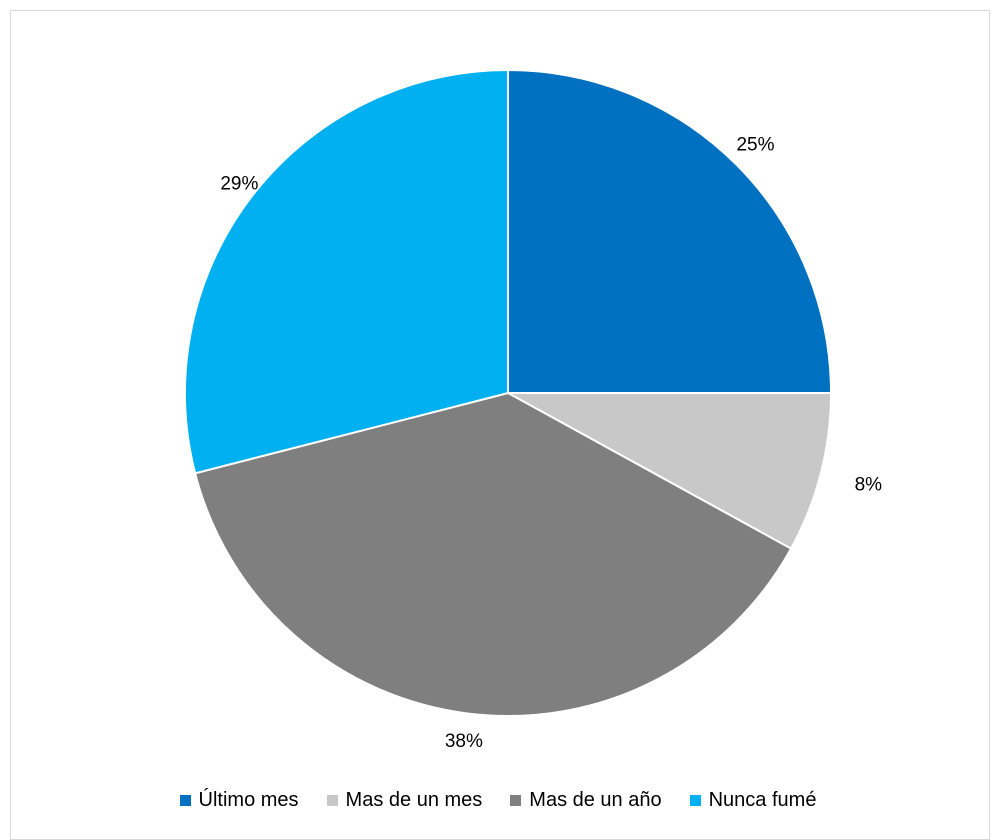  Describe the element at coordinates (414, 799) in the screenshot. I see `legend-label: Mas de un mes` at that location.